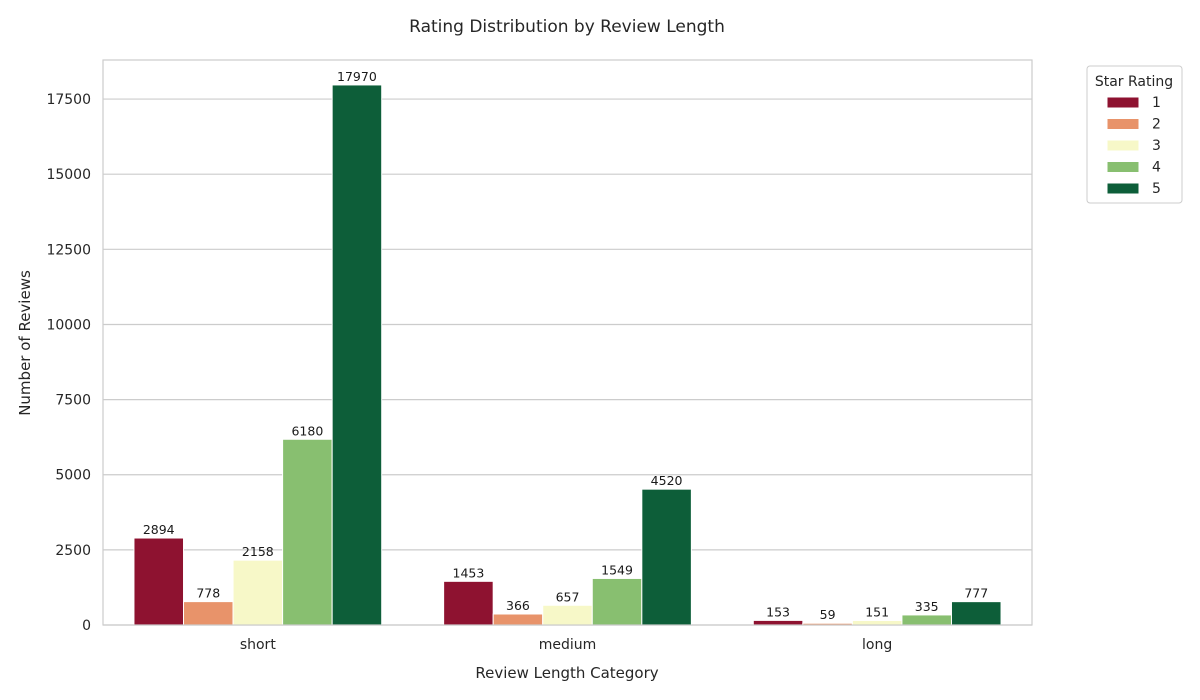 This screenshot has width=1200, height=700. I want to click on data-label: 59, so click(828, 614).